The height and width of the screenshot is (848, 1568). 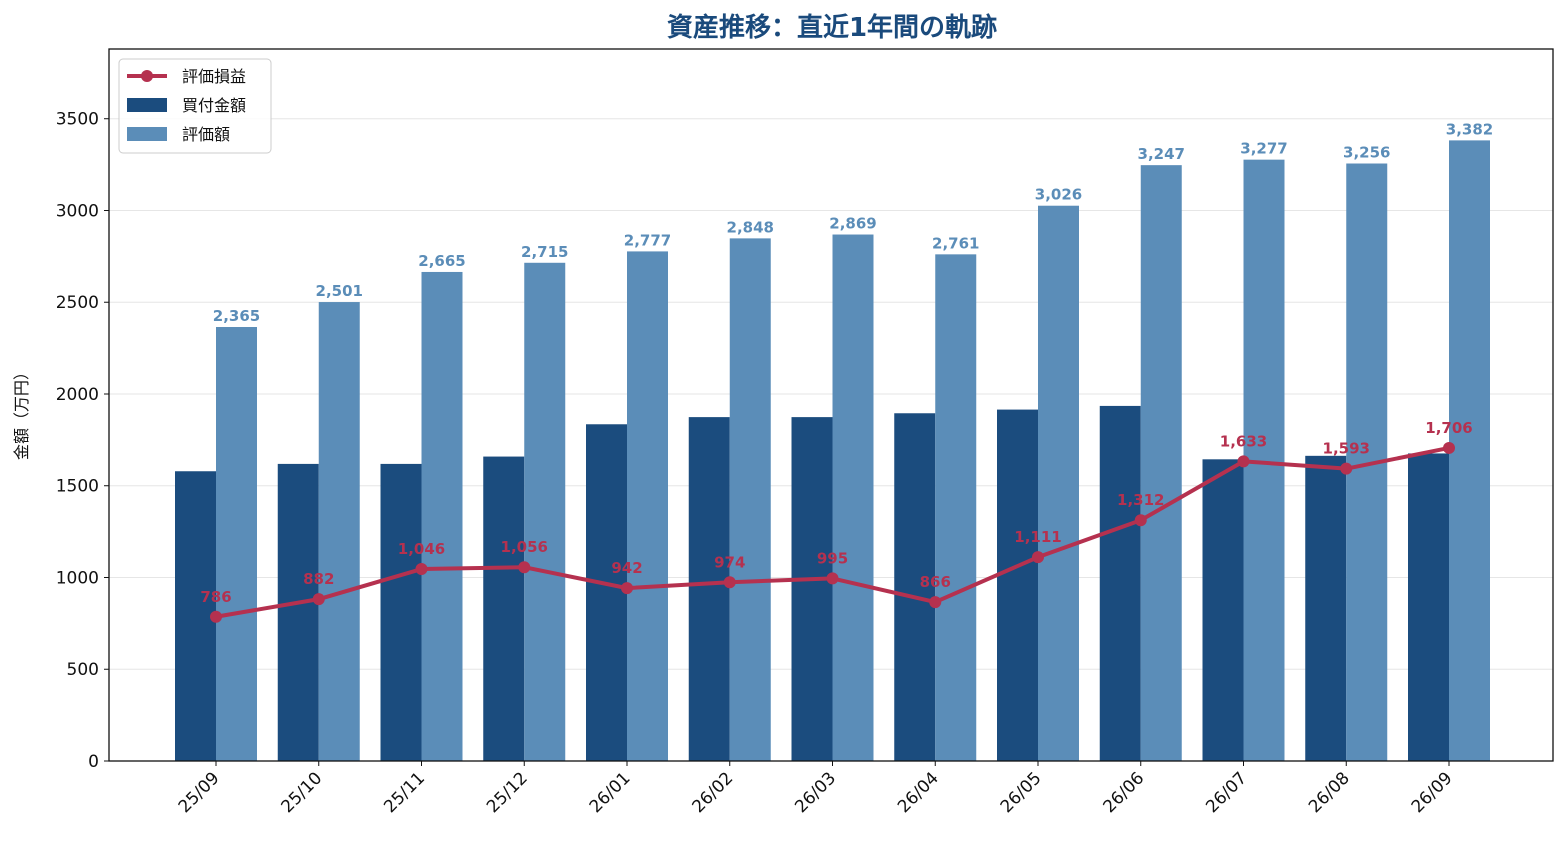 I want to click on valuation-data-label: 2,869, so click(x=852, y=224).